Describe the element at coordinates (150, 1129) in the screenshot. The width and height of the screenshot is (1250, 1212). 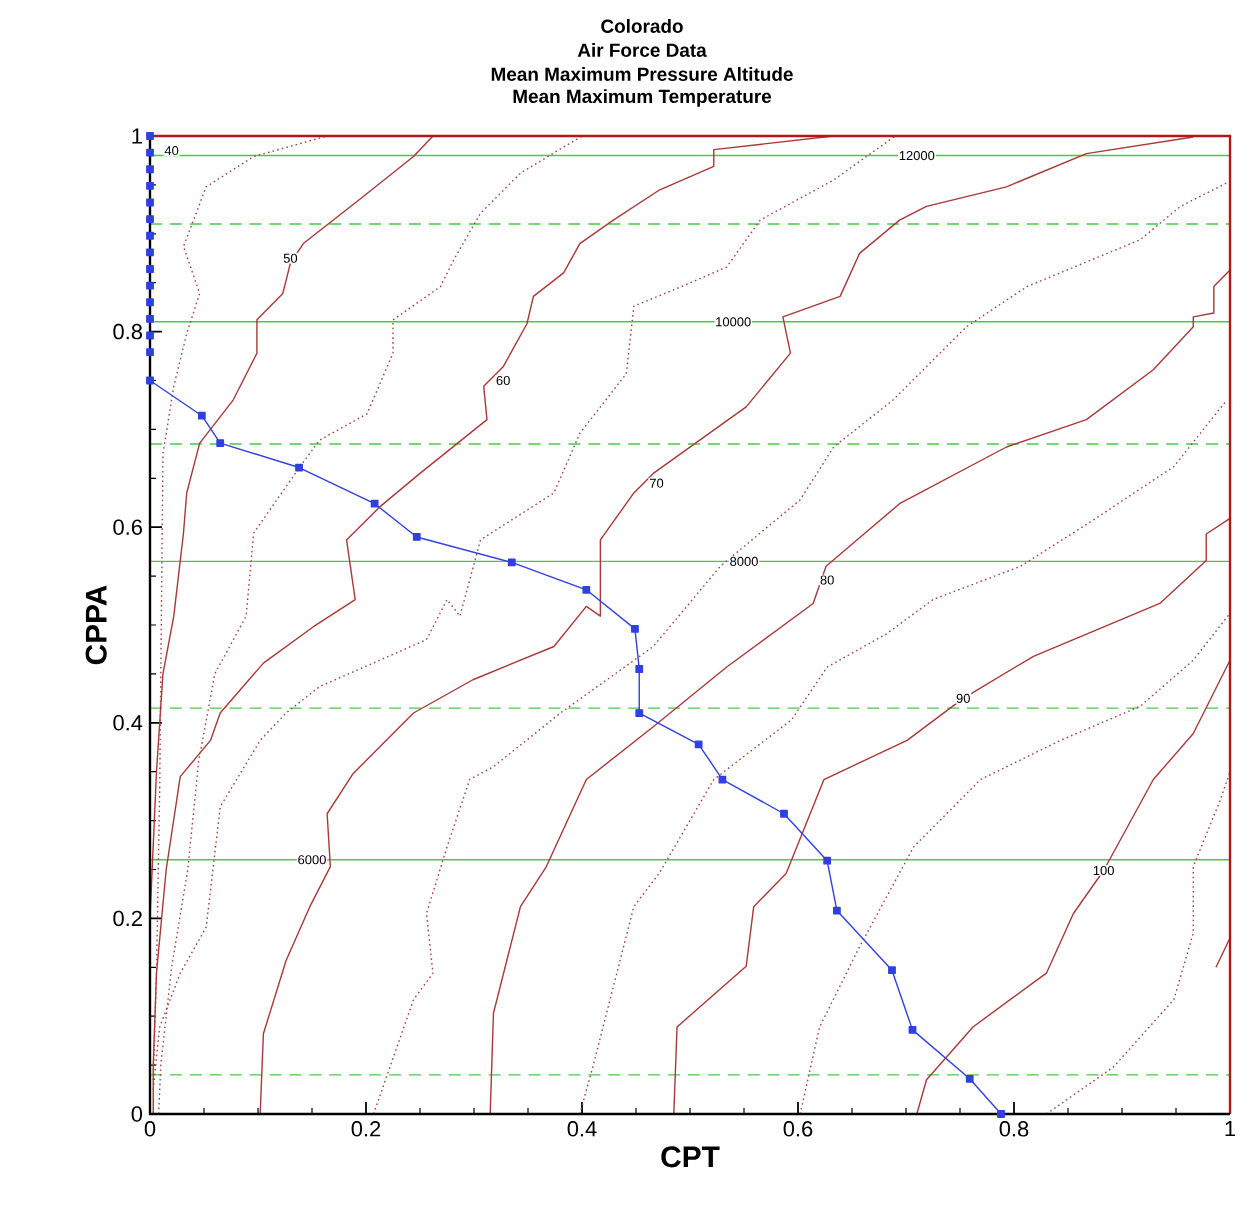
I see `x-tick-label: 0` at that location.